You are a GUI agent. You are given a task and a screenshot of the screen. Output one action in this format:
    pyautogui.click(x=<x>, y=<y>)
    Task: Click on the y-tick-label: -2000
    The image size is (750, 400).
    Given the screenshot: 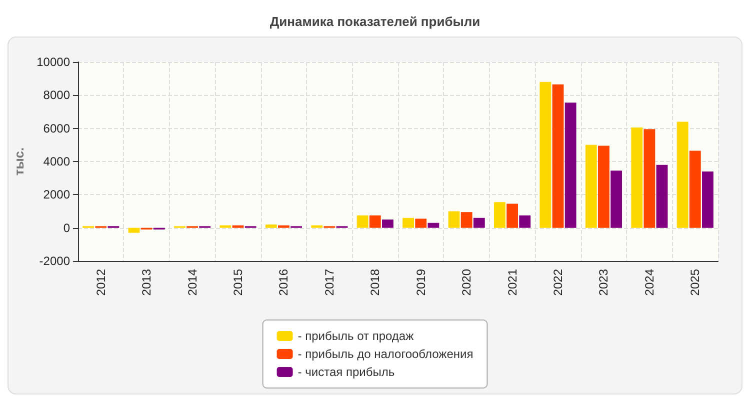 What is the action you would take?
    pyautogui.click(x=54, y=261)
    